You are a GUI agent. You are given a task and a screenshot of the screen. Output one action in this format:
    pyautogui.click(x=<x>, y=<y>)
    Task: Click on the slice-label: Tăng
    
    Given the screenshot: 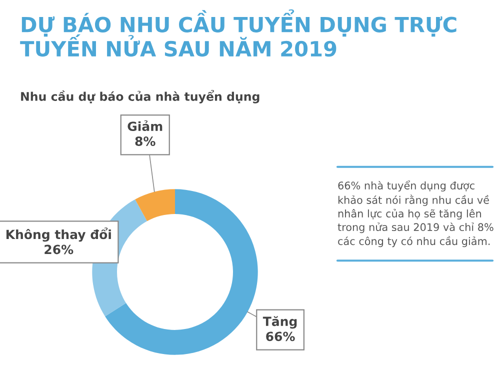 What is the action you would take?
    pyautogui.click(x=279, y=322)
    